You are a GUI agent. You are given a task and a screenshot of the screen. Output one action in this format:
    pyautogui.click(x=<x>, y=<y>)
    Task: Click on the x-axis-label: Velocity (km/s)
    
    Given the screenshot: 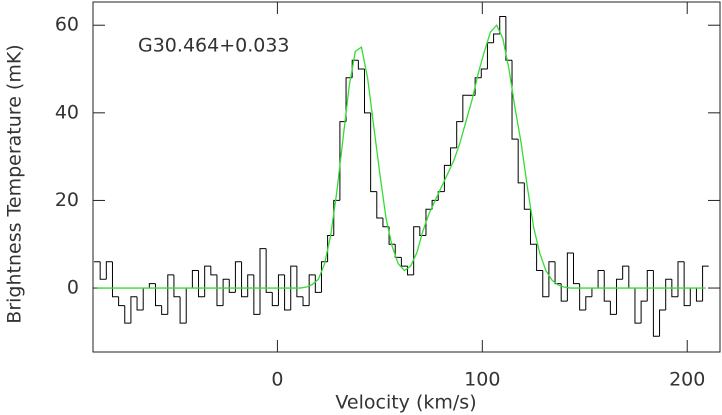 What is the action you would take?
    pyautogui.click(x=405, y=403)
    